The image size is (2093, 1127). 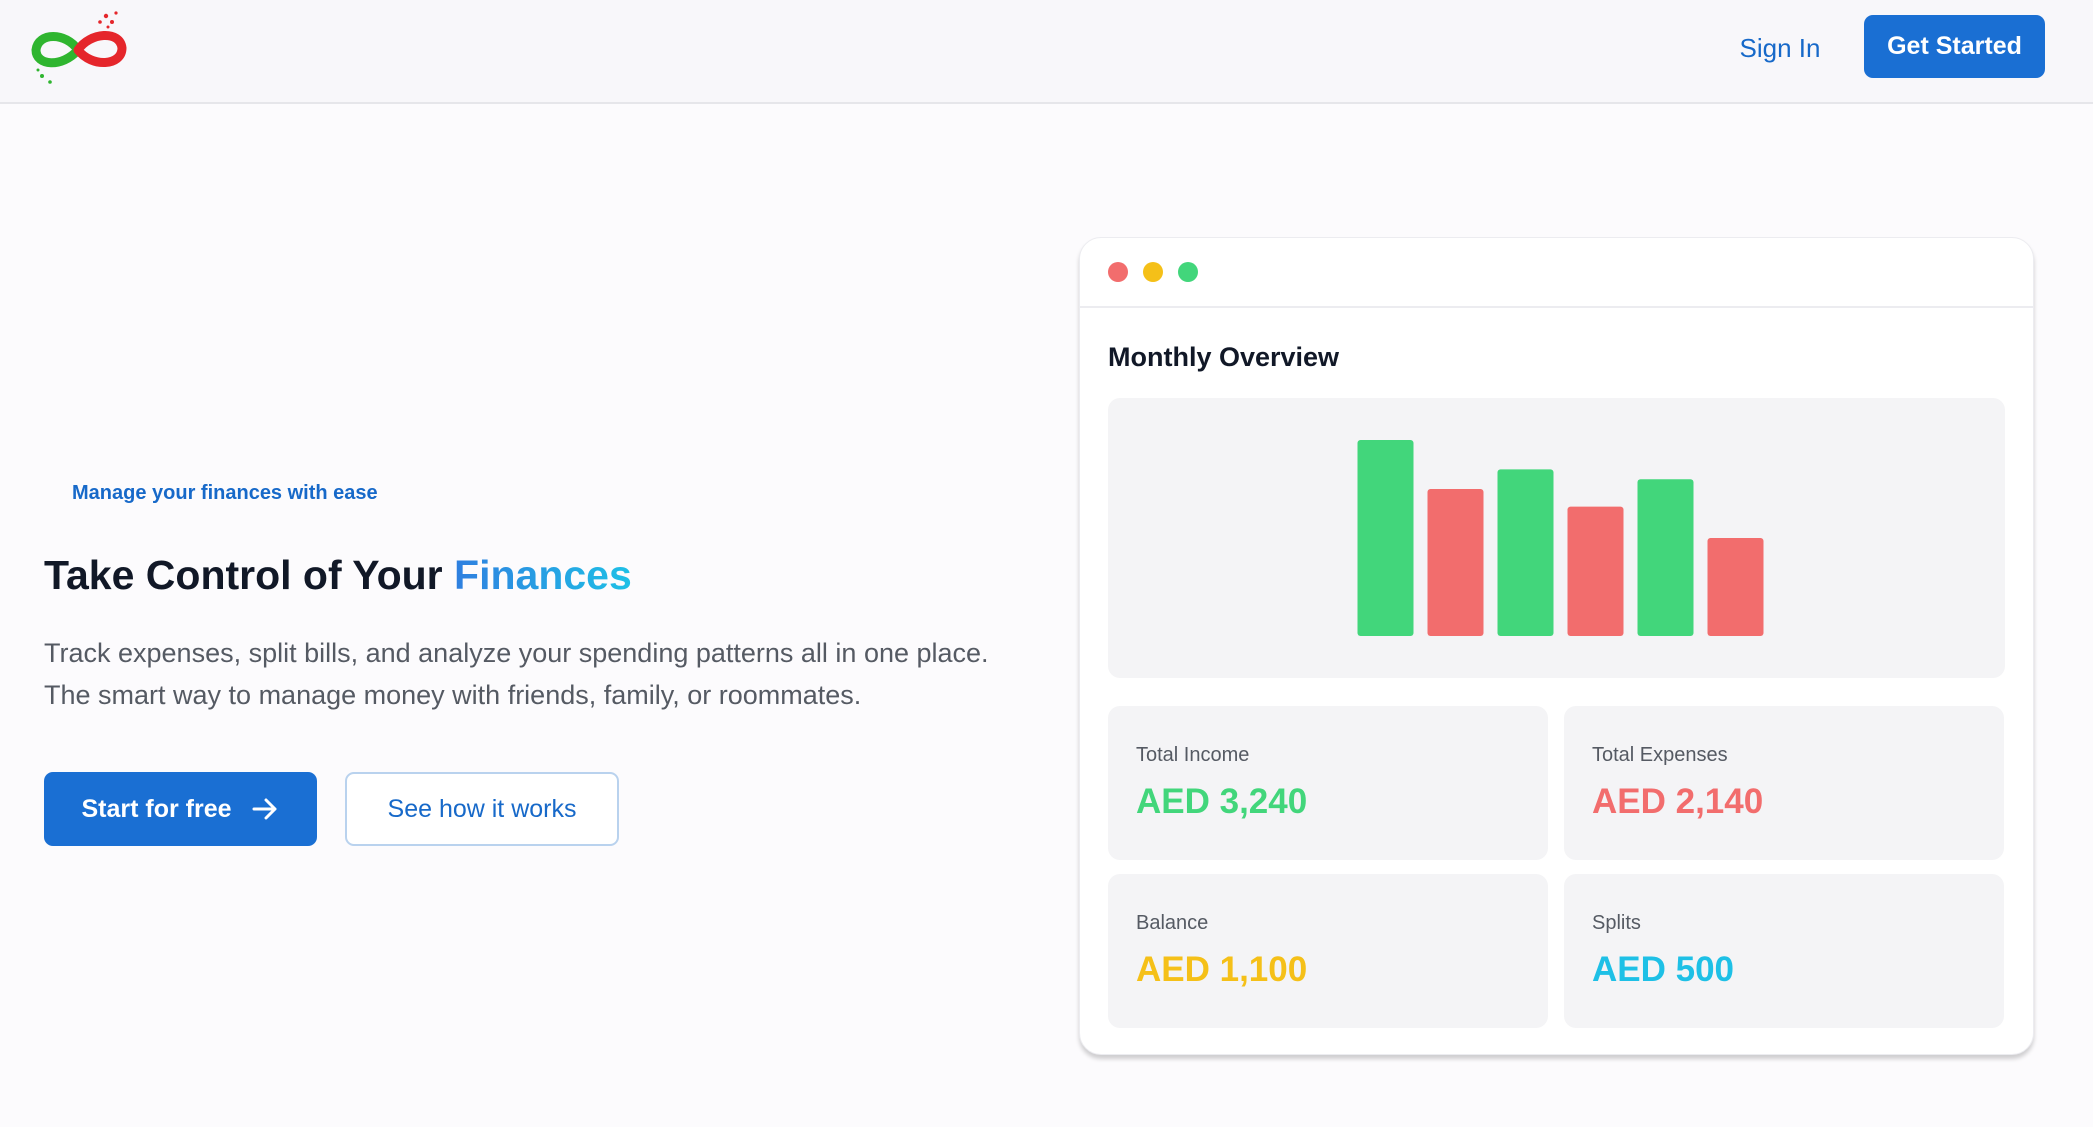 I want to click on stat-value: AED 500, so click(x=1663, y=969).